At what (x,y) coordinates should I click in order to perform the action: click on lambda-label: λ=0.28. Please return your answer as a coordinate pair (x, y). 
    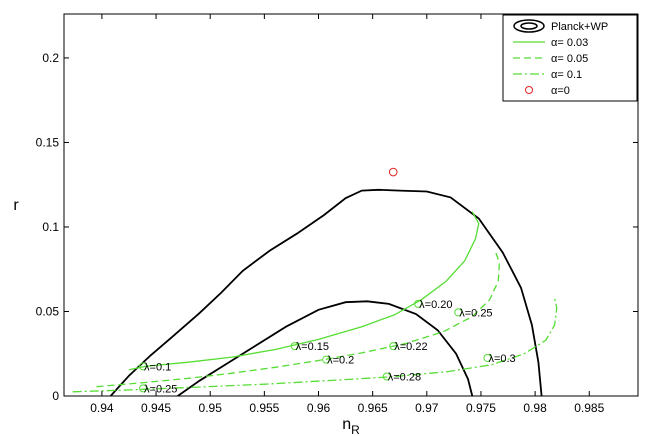
    Looking at the image, I should click on (404, 378).